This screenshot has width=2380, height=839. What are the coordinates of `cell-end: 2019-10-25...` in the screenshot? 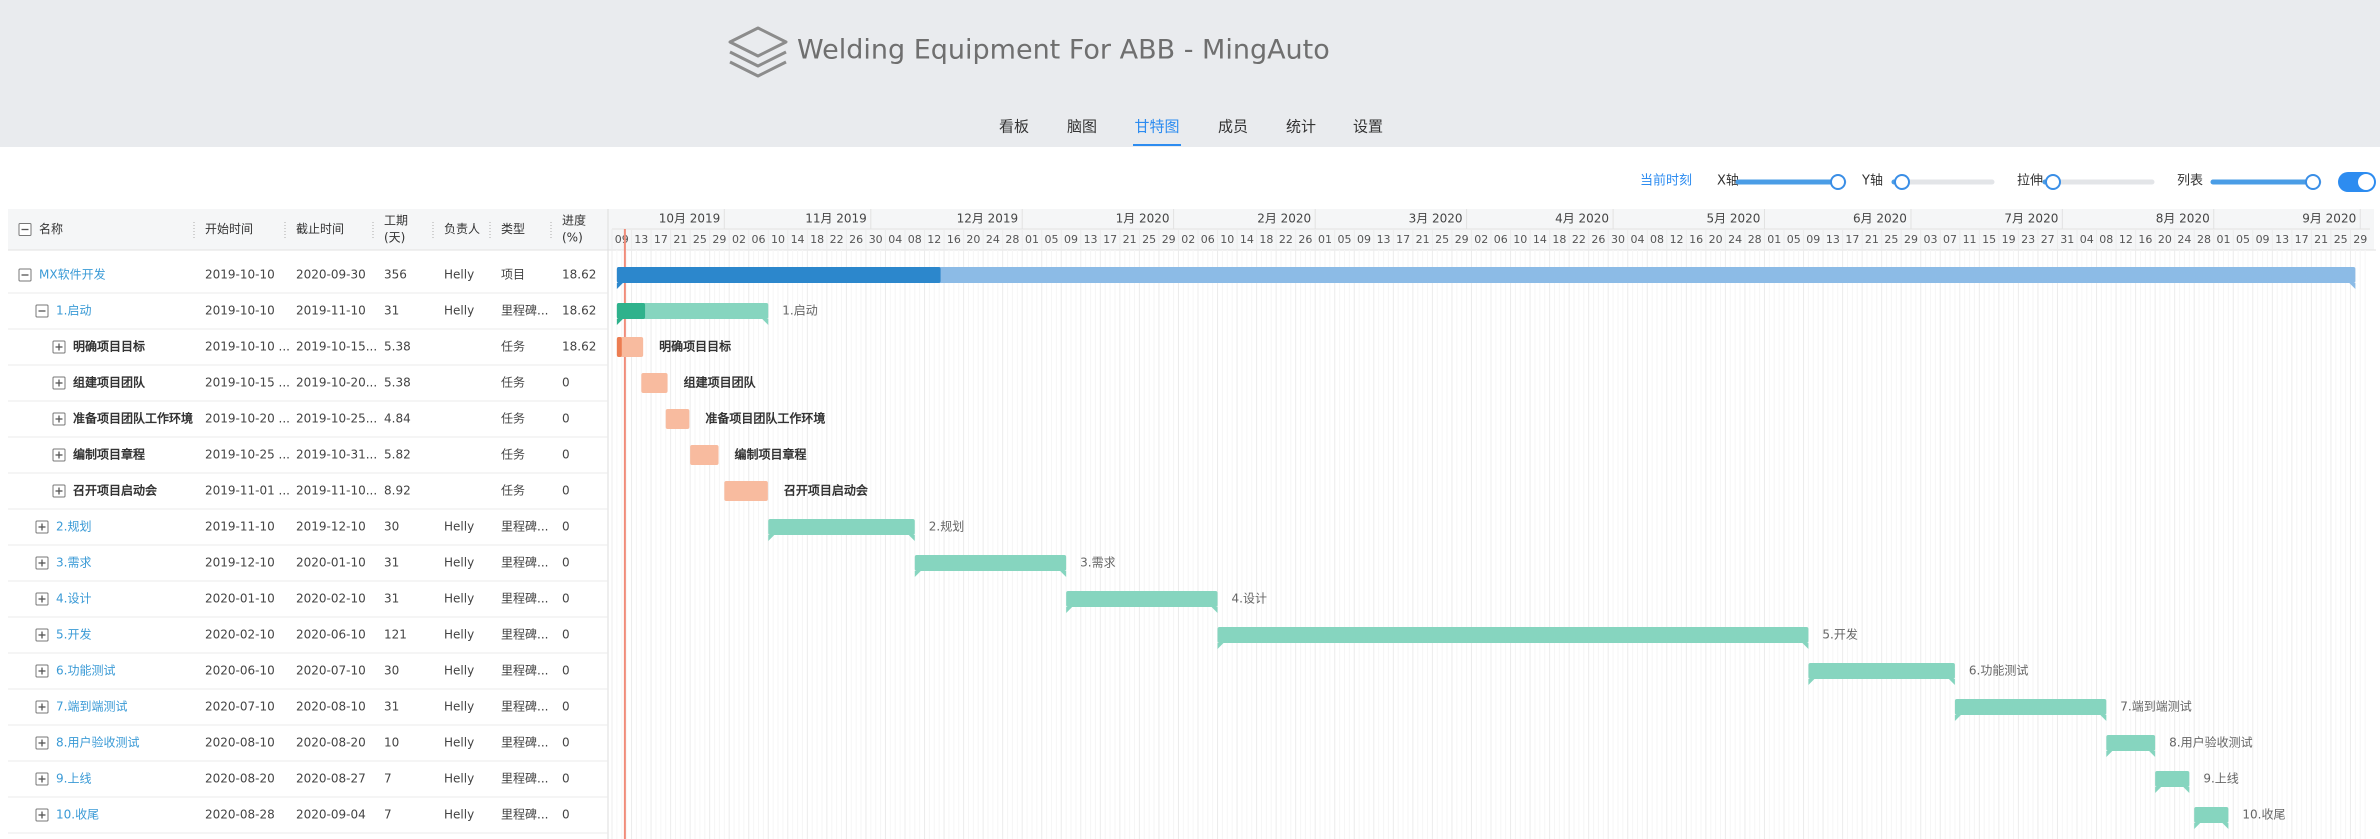 It's located at (336, 419).